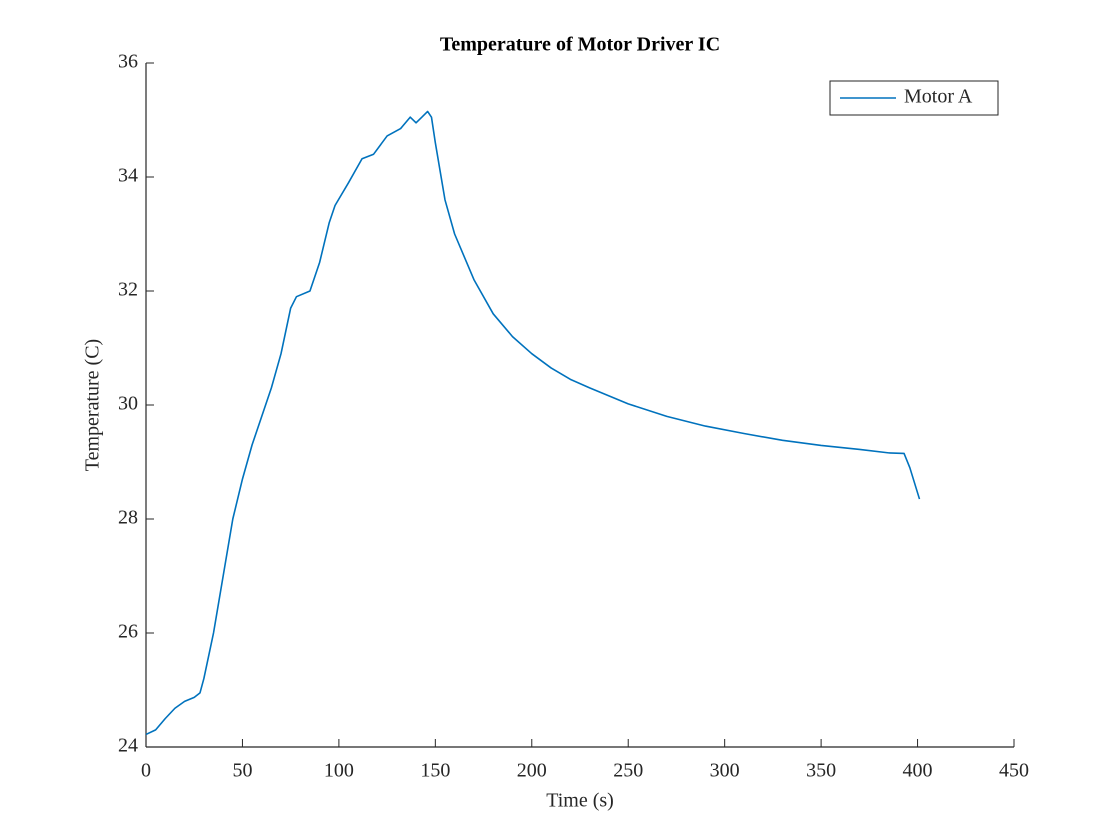 The image size is (1120, 840). Describe the element at coordinates (128, 518) in the screenshot. I see `y-tick-label: 28` at that location.